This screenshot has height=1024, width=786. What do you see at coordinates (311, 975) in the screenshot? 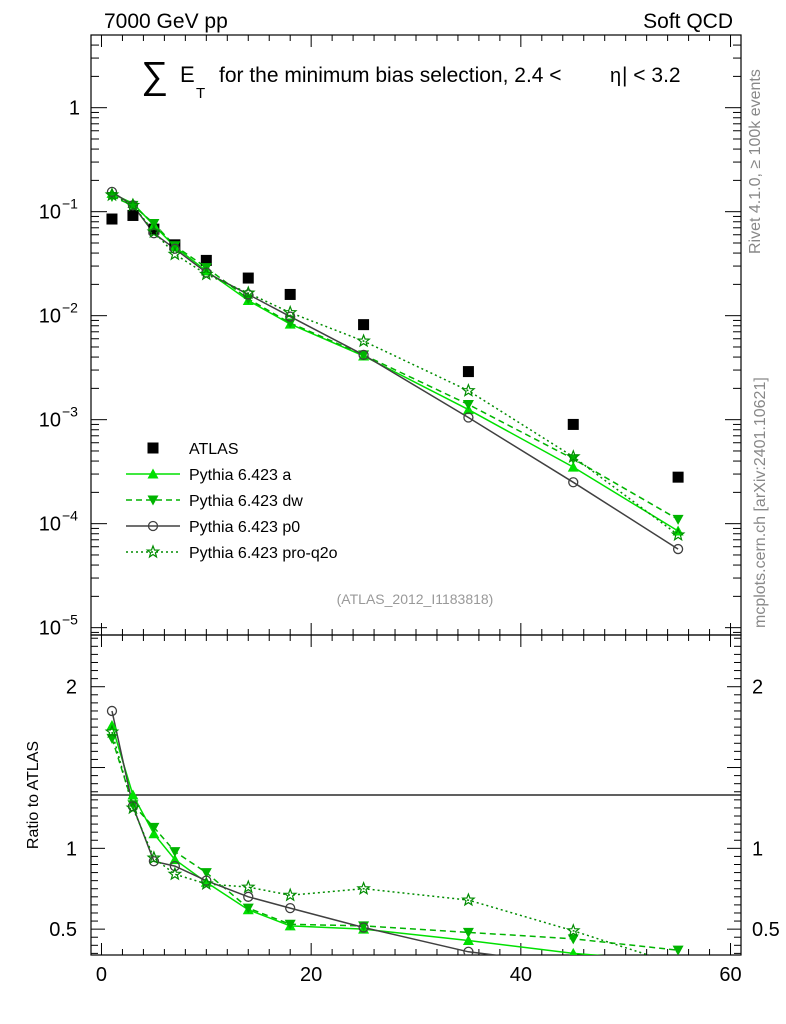
I see `x-tick-label: 20` at bounding box center [311, 975].